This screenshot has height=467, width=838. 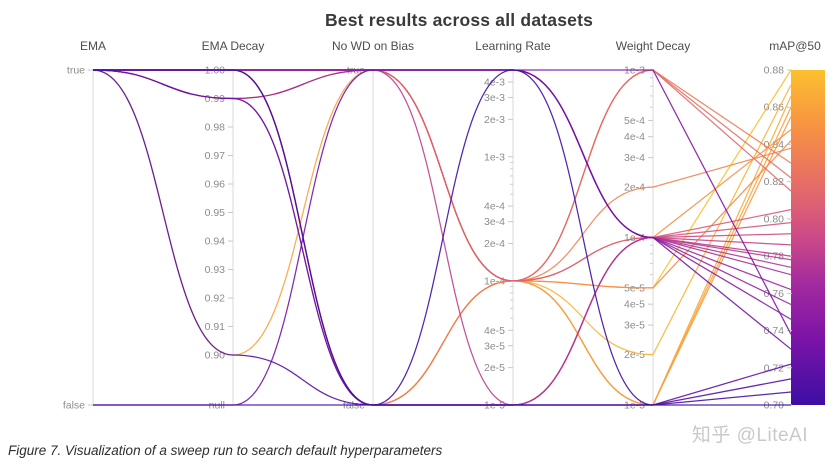 I want to click on axis-header-map-50: mAP@50, so click(x=795, y=46).